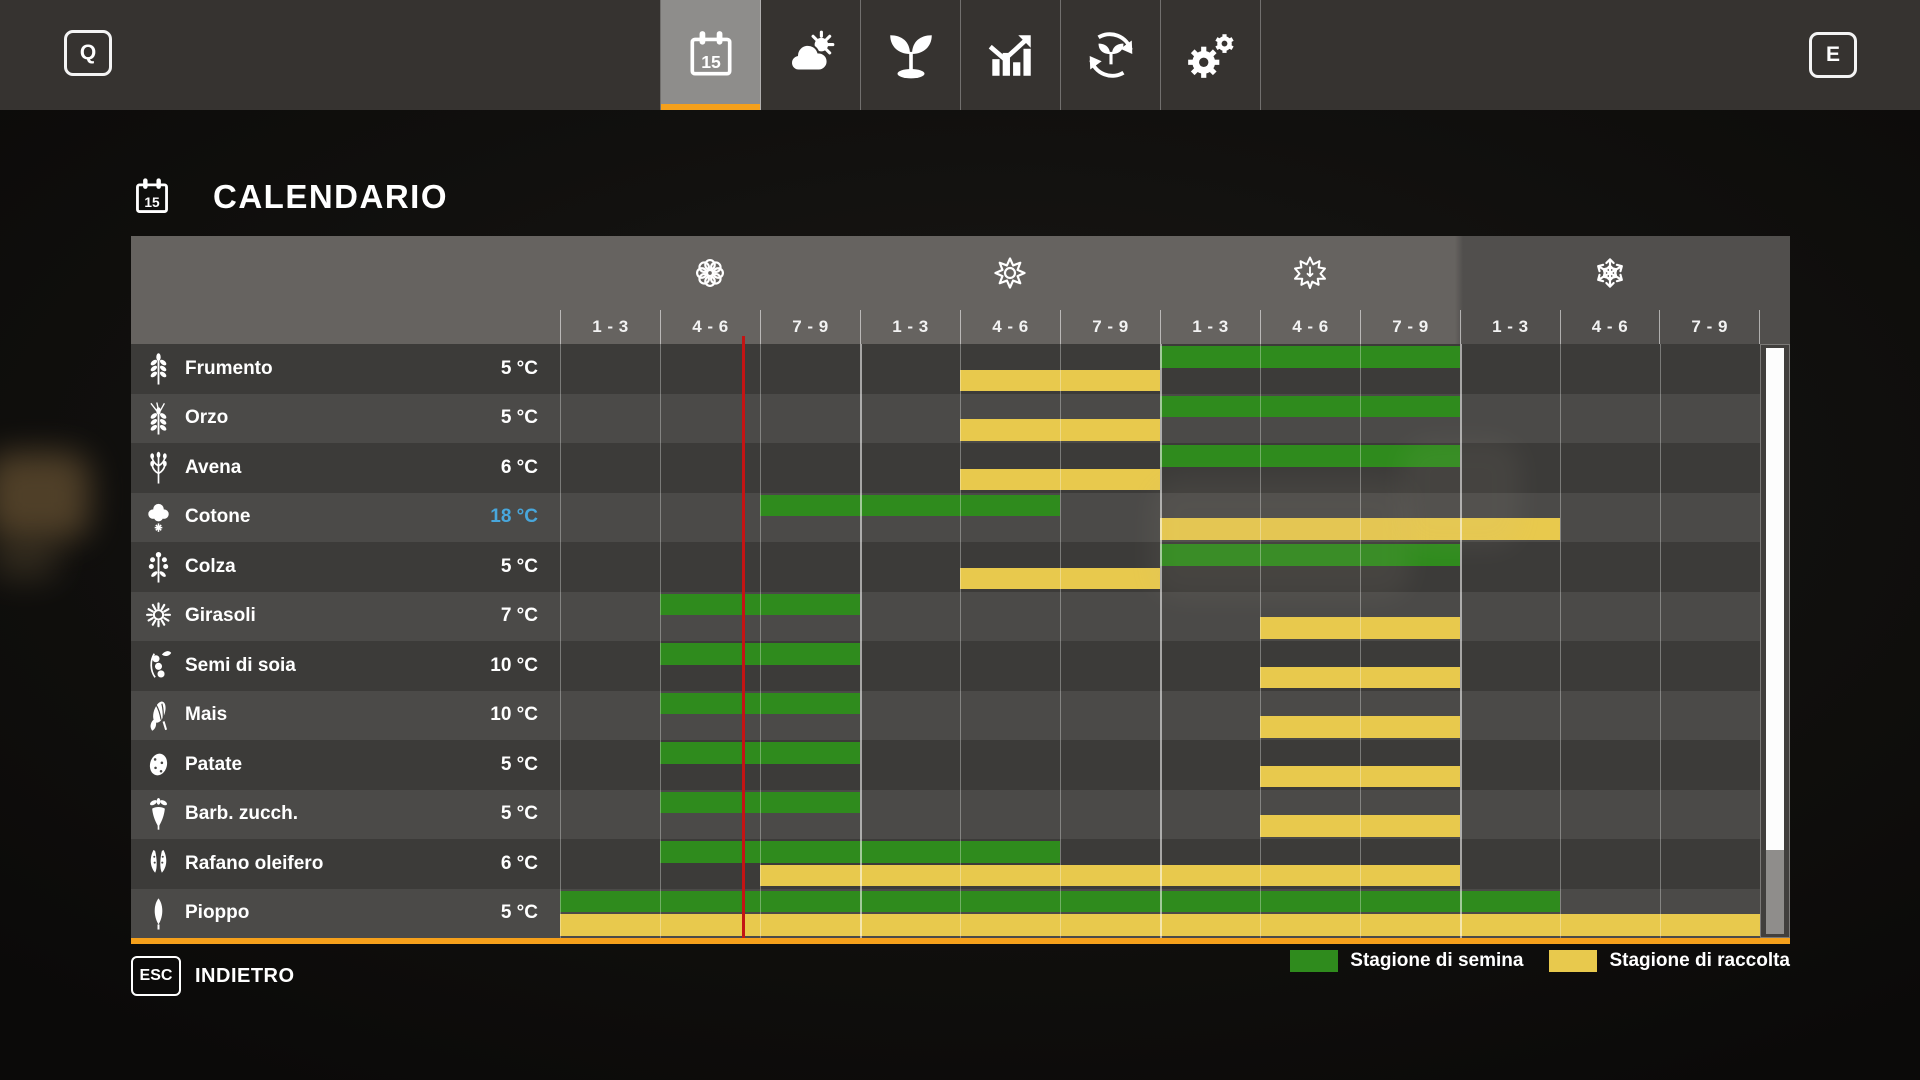 The image size is (1920, 1080). I want to click on page-title-row: 15 CALENDARIO, so click(289, 197).